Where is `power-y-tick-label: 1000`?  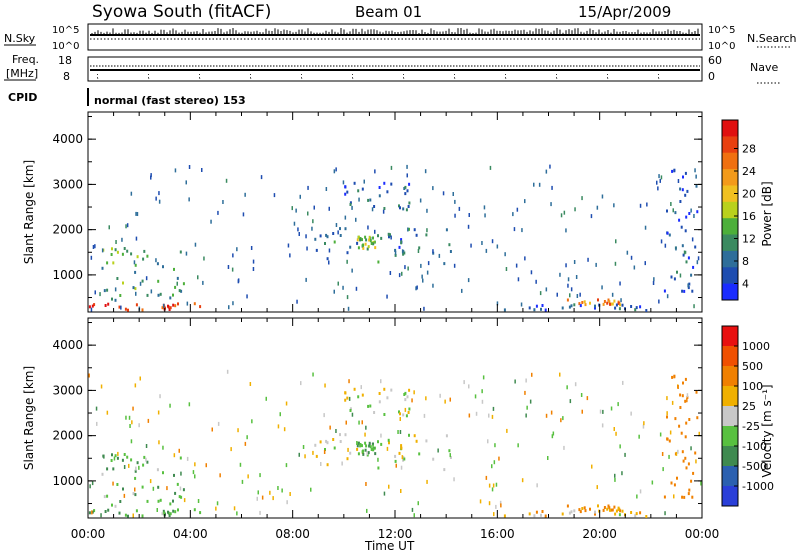
power-y-tick-label: 1000 is located at coordinates (67, 275).